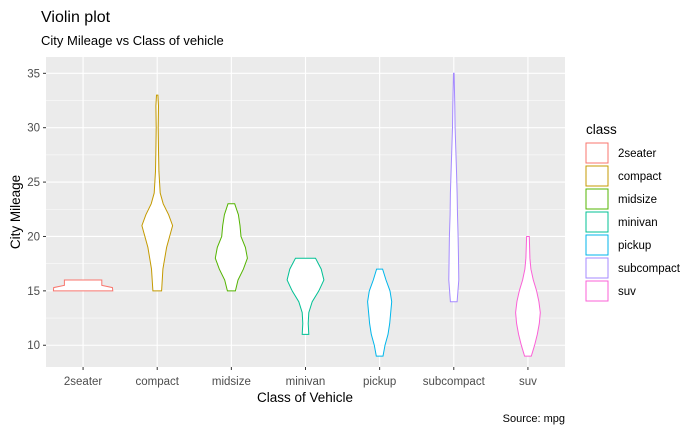 Image resolution: width=700 pixels, height=432 pixels. Describe the element at coordinates (36, 210) in the screenshot. I see `y-axis-ticks: 10 15 20 25 30 35` at that location.